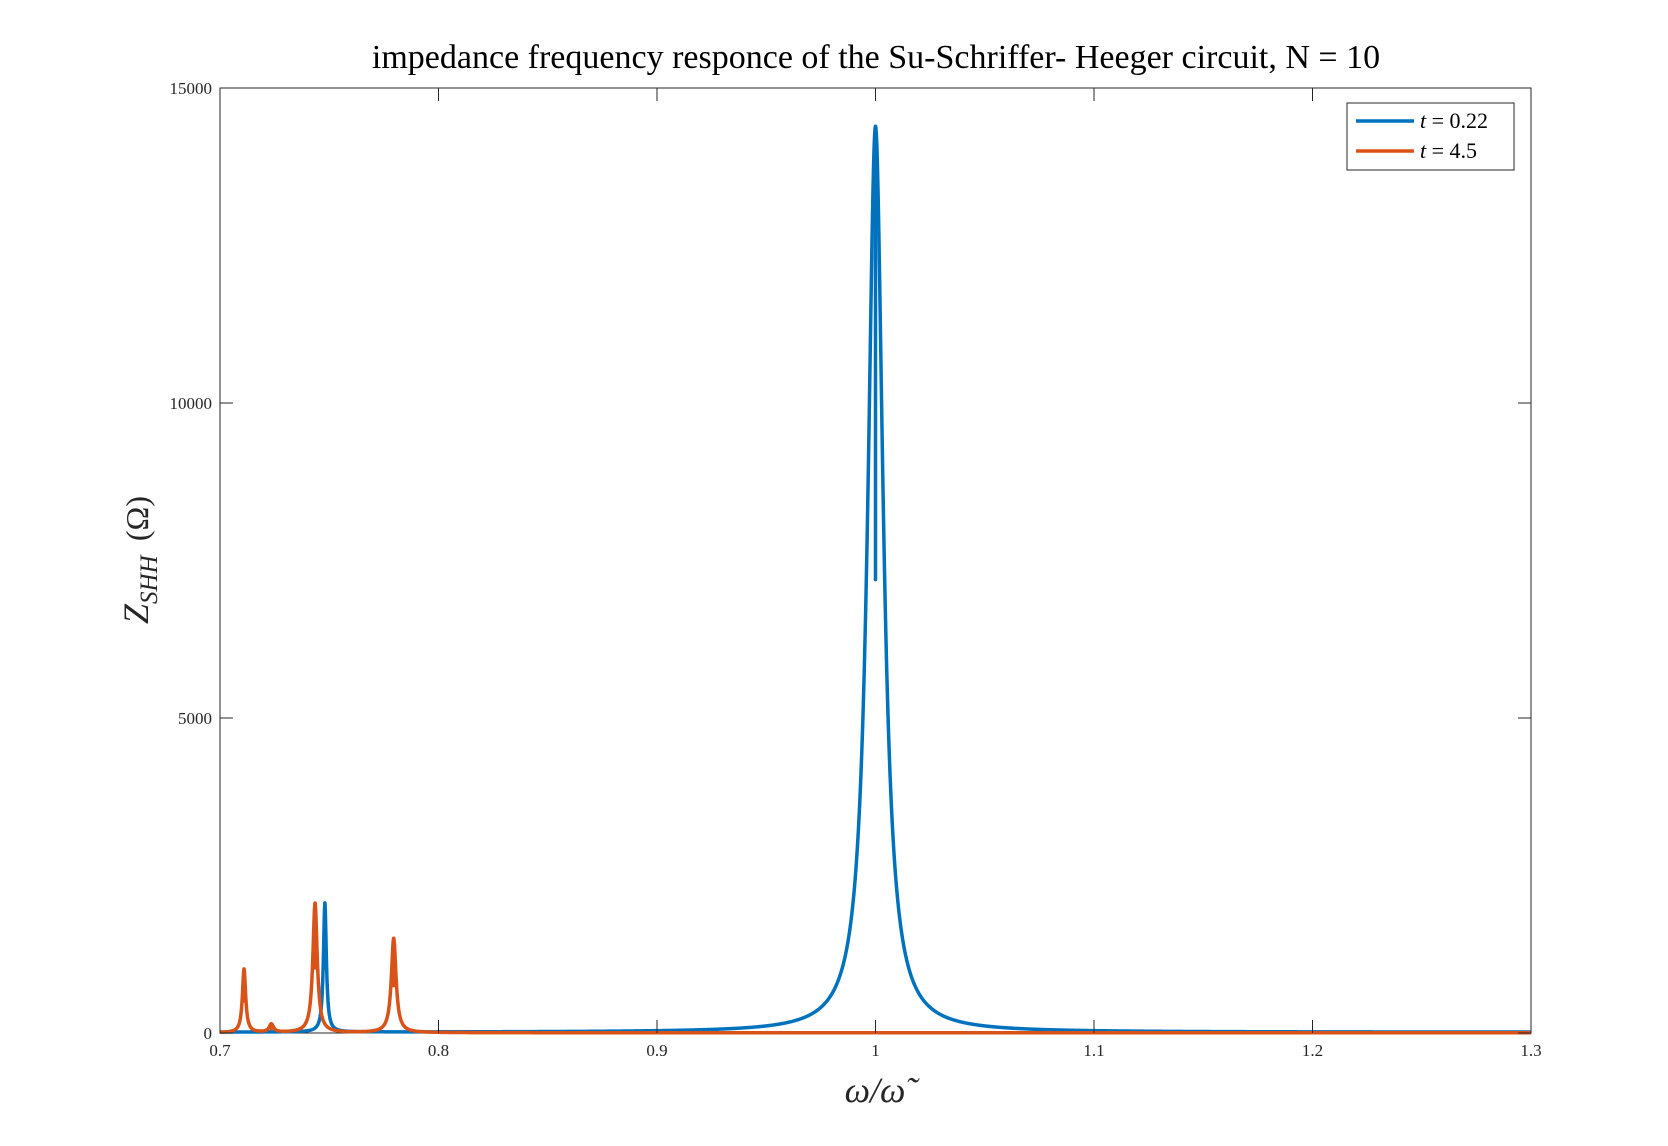 This screenshot has width=1668, height=1146. I want to click on y-tick-label: 5000, so click(195, 718).